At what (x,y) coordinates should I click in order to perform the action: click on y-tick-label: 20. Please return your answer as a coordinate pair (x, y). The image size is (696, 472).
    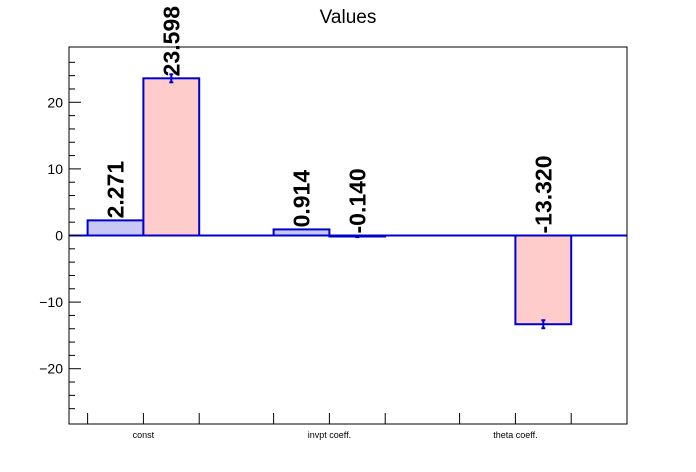
    Looking at the image, I should click on (55, 102).